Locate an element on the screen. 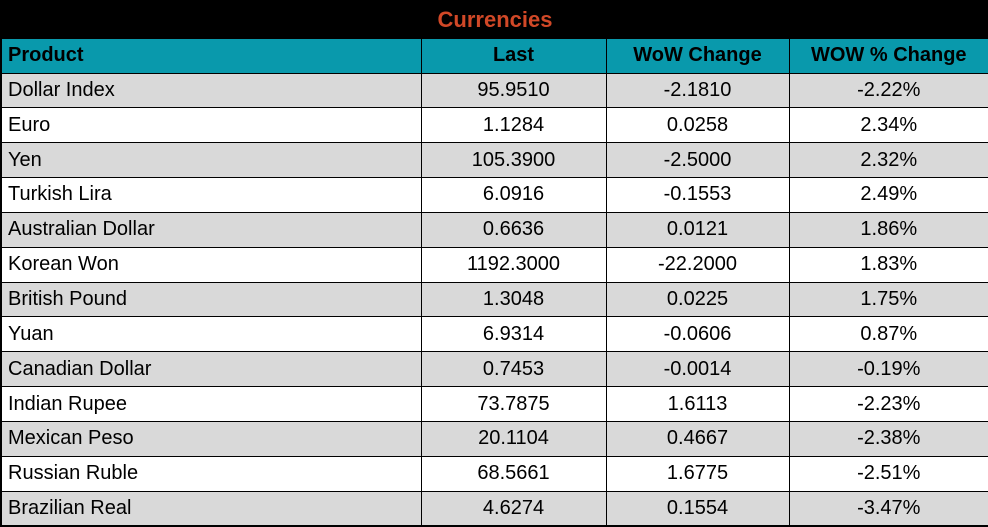  title-row: Currencies is located at coordinates (494, 19).